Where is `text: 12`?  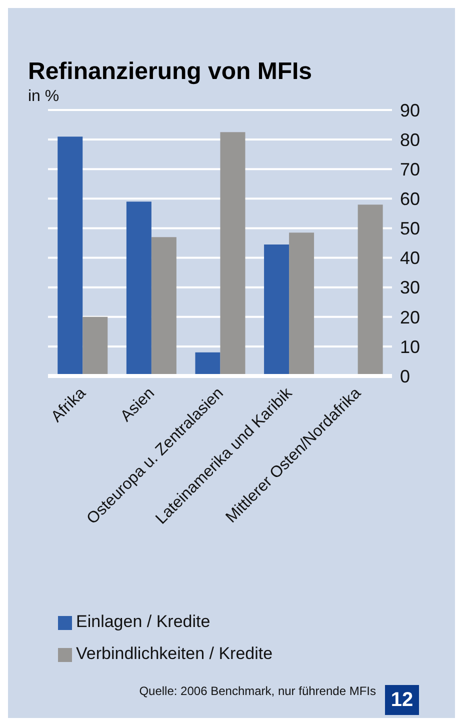
text: 12 is located at coordinates (402, 700).